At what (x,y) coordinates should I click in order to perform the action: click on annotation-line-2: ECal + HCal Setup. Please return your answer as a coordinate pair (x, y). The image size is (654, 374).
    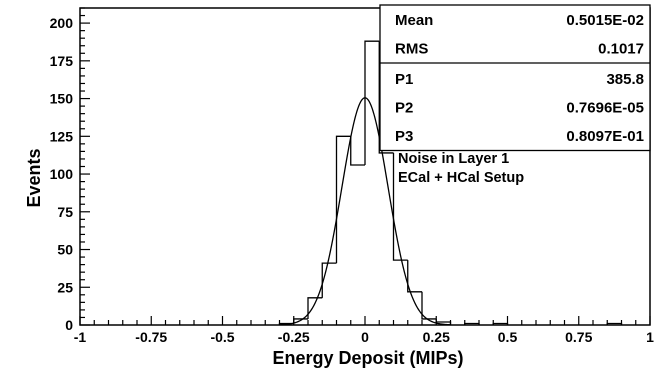
    Looking at the image, I should click on (461, 178).